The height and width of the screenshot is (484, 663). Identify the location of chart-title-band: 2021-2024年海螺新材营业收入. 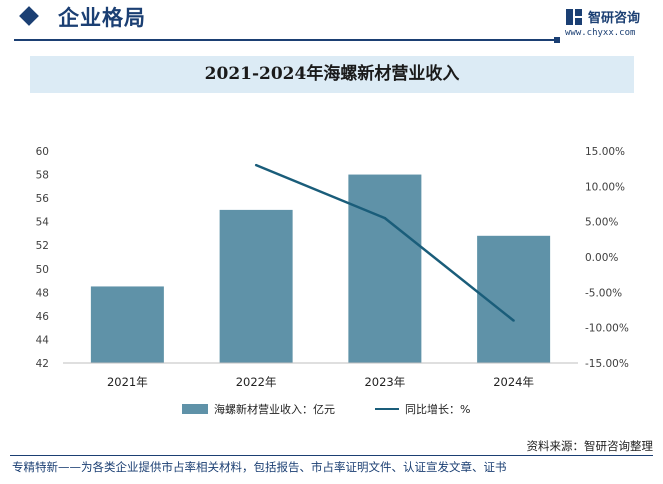
(332, 74).